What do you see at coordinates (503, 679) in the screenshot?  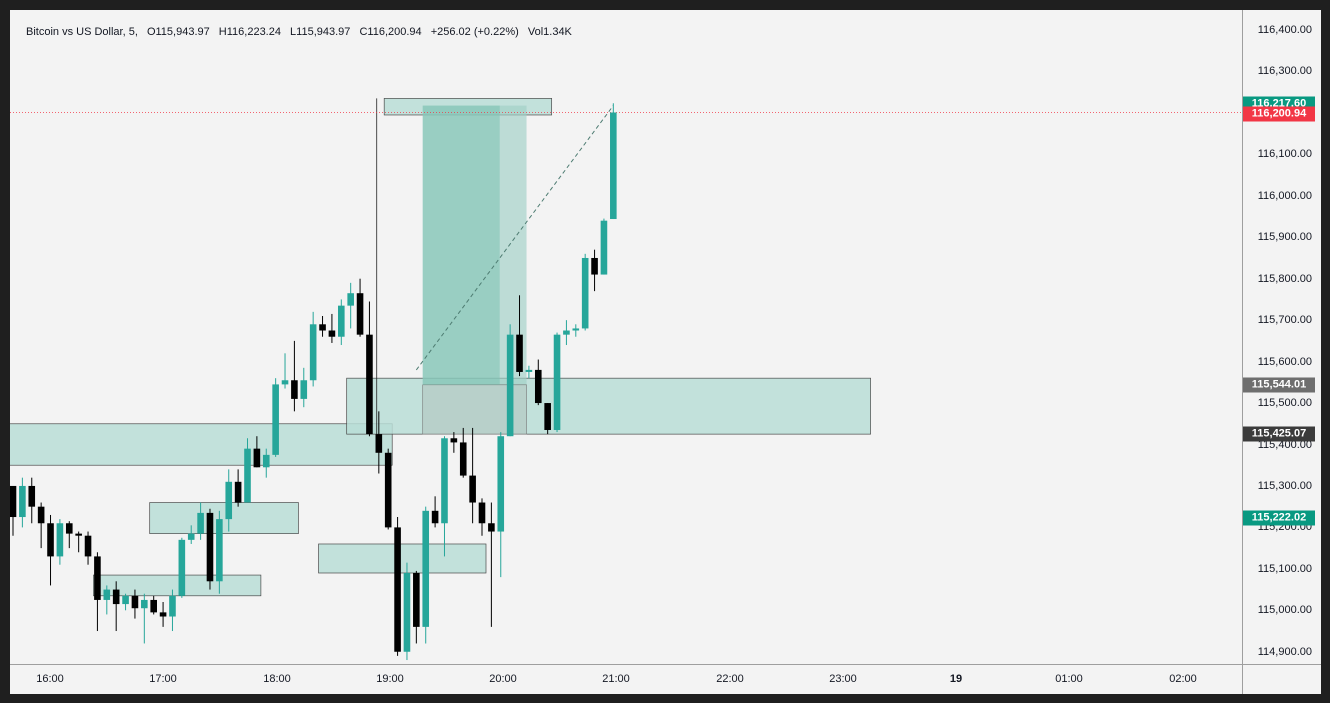 I see `time-tick-label: 20:00` at bounding box center [503, 679].